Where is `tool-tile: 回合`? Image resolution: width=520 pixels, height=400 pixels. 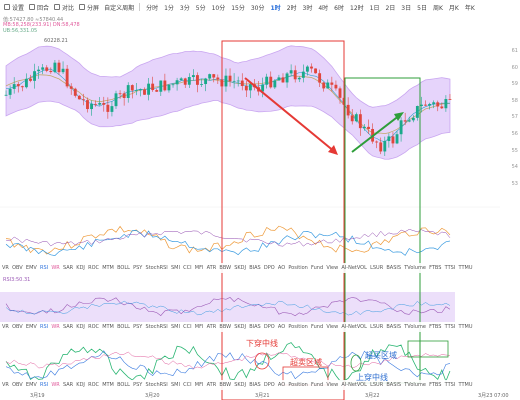
tool-tile: 回合 is located at coordinates (39, 7).